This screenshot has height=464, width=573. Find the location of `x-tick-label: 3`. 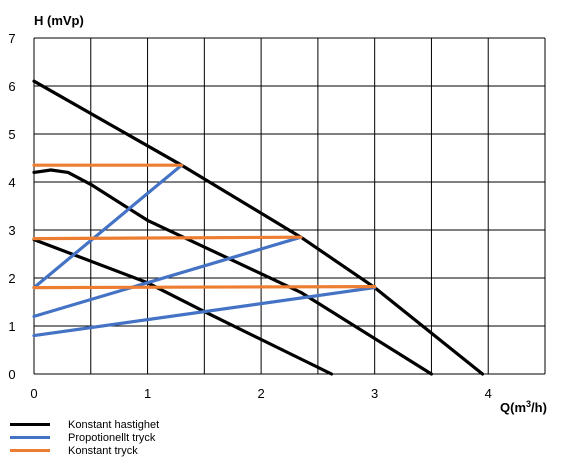

x-tick-label: 3 is located at coordinates (374, 393).